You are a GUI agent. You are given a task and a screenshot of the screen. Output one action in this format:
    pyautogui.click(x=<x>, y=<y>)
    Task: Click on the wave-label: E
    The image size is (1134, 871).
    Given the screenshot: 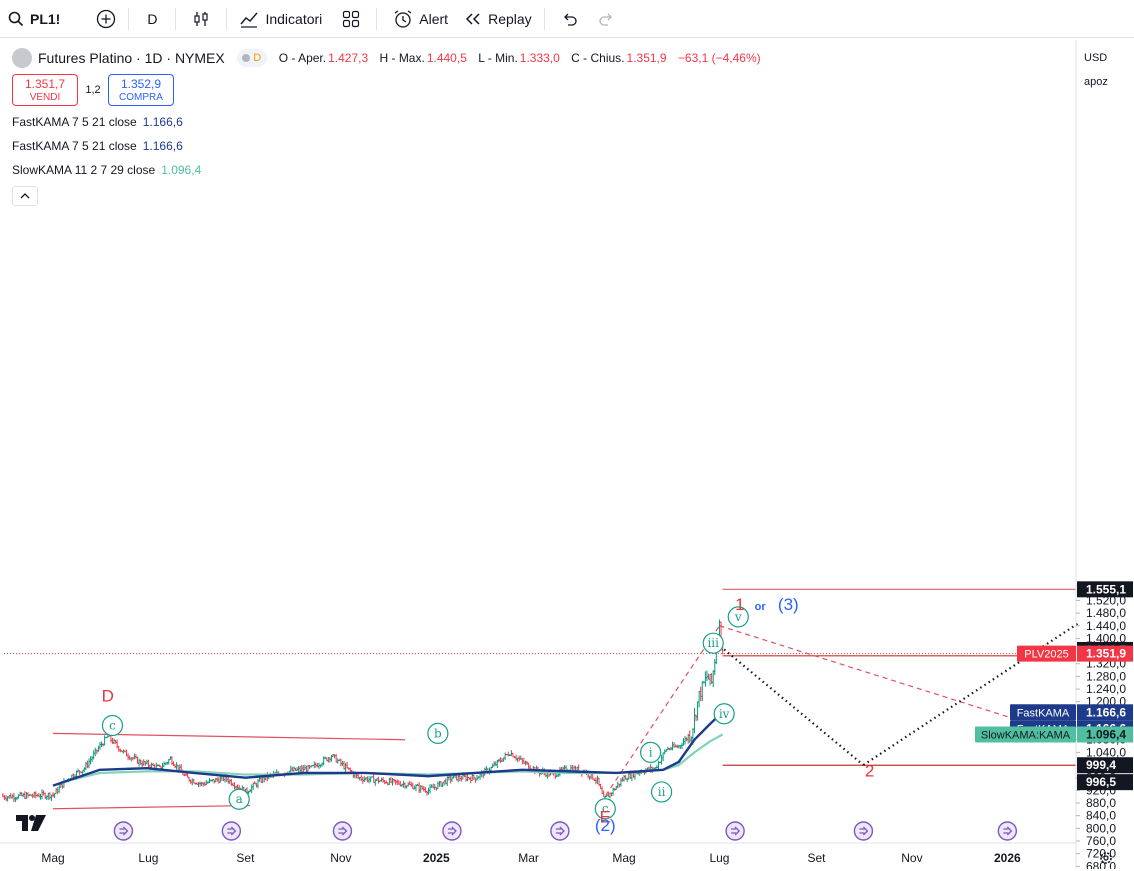 What is the action you would take?
    pyautogui.click(x=605, y=816)
    